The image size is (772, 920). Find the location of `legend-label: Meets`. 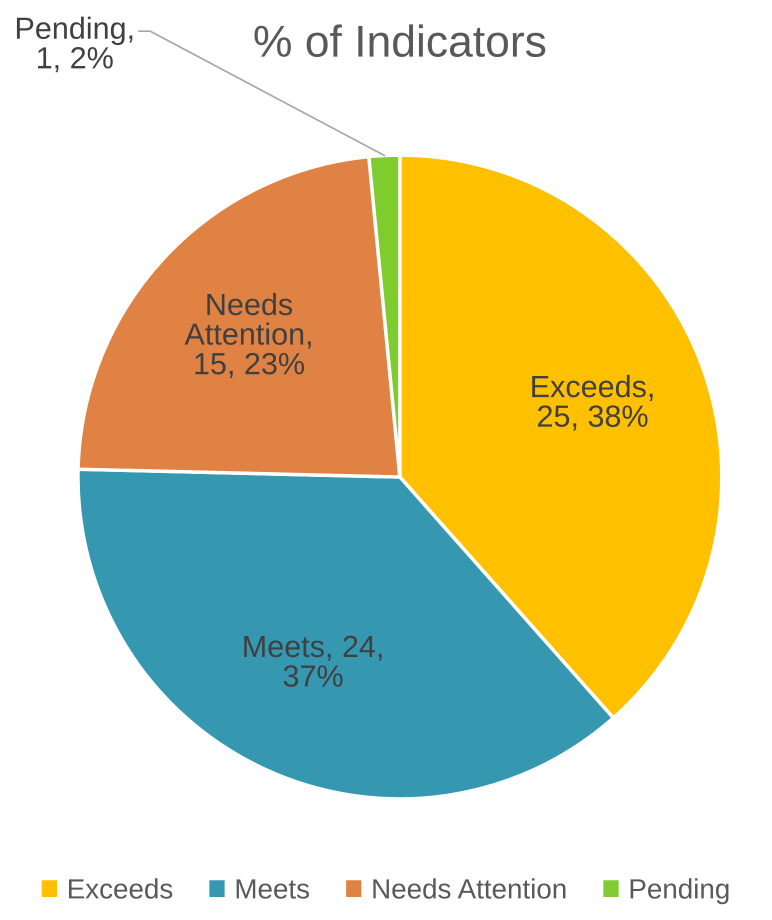

legend-label: Meets is located at coordinates (273, 889).